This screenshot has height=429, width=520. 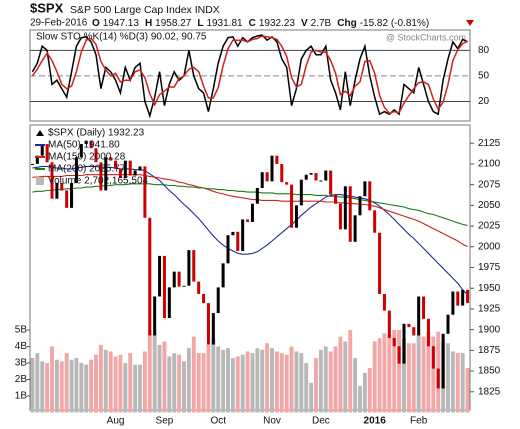 What do you see at coordinates (489, 309) in the screenshot?
I see `y-tick-label: 1925` at bounding box center [489, 309].